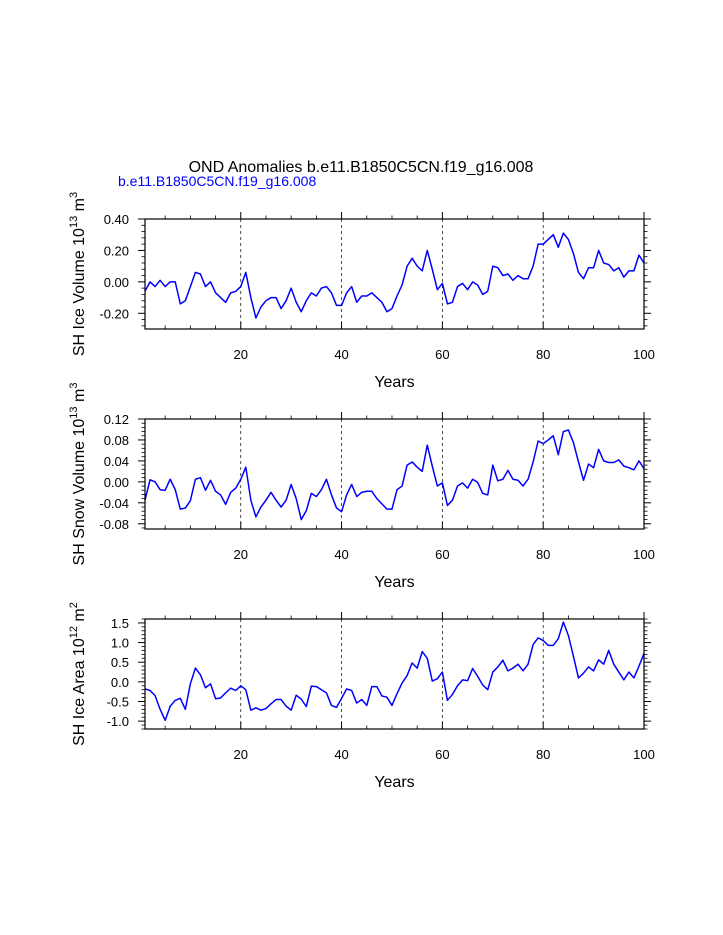 The width and height of the screenshot is (723, 935). Describe the element at coordinates (114, 524) in the screenshot. I see `y-tick-label: -0.08` at that location.